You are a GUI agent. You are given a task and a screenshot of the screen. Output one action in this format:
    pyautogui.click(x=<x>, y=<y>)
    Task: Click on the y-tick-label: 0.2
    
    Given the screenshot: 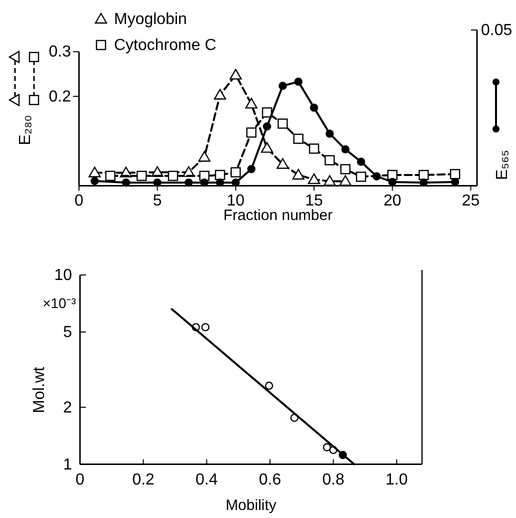 What is the action you would take?
    pyautogui.click(x=60, y=97)
    